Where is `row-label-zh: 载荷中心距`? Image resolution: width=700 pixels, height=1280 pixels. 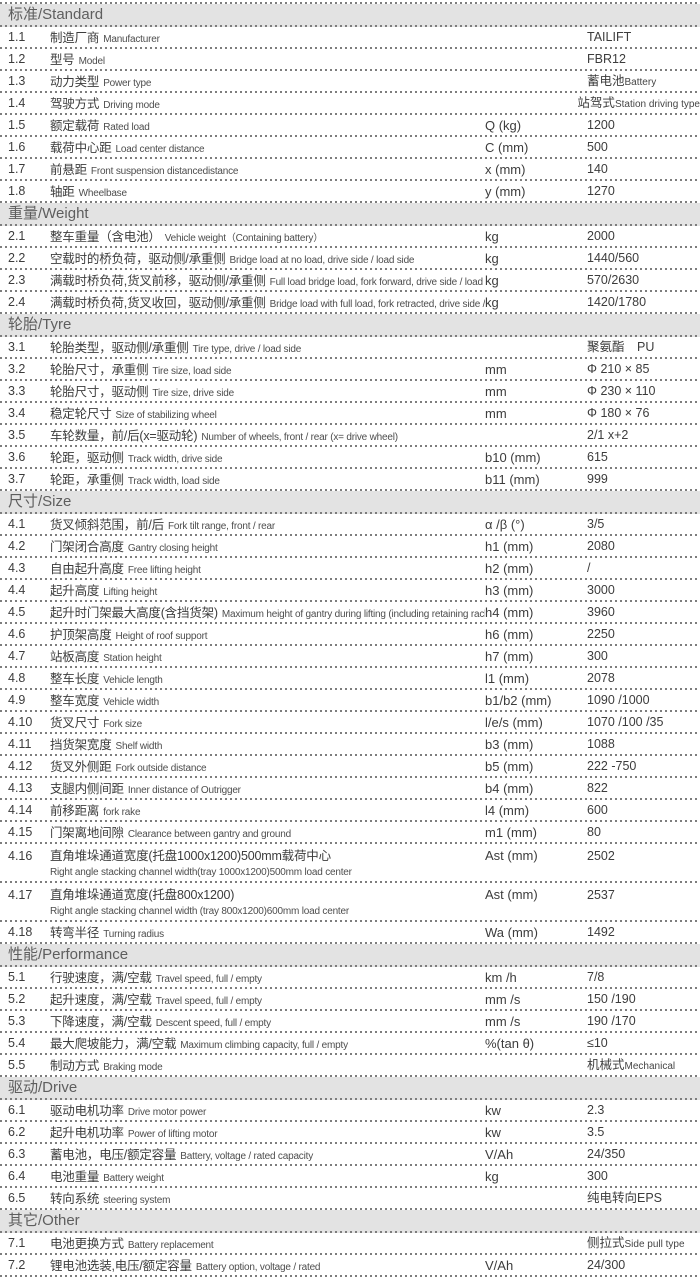 row-label-zh: 载荷中心距 is located at coordinates (81, 148).